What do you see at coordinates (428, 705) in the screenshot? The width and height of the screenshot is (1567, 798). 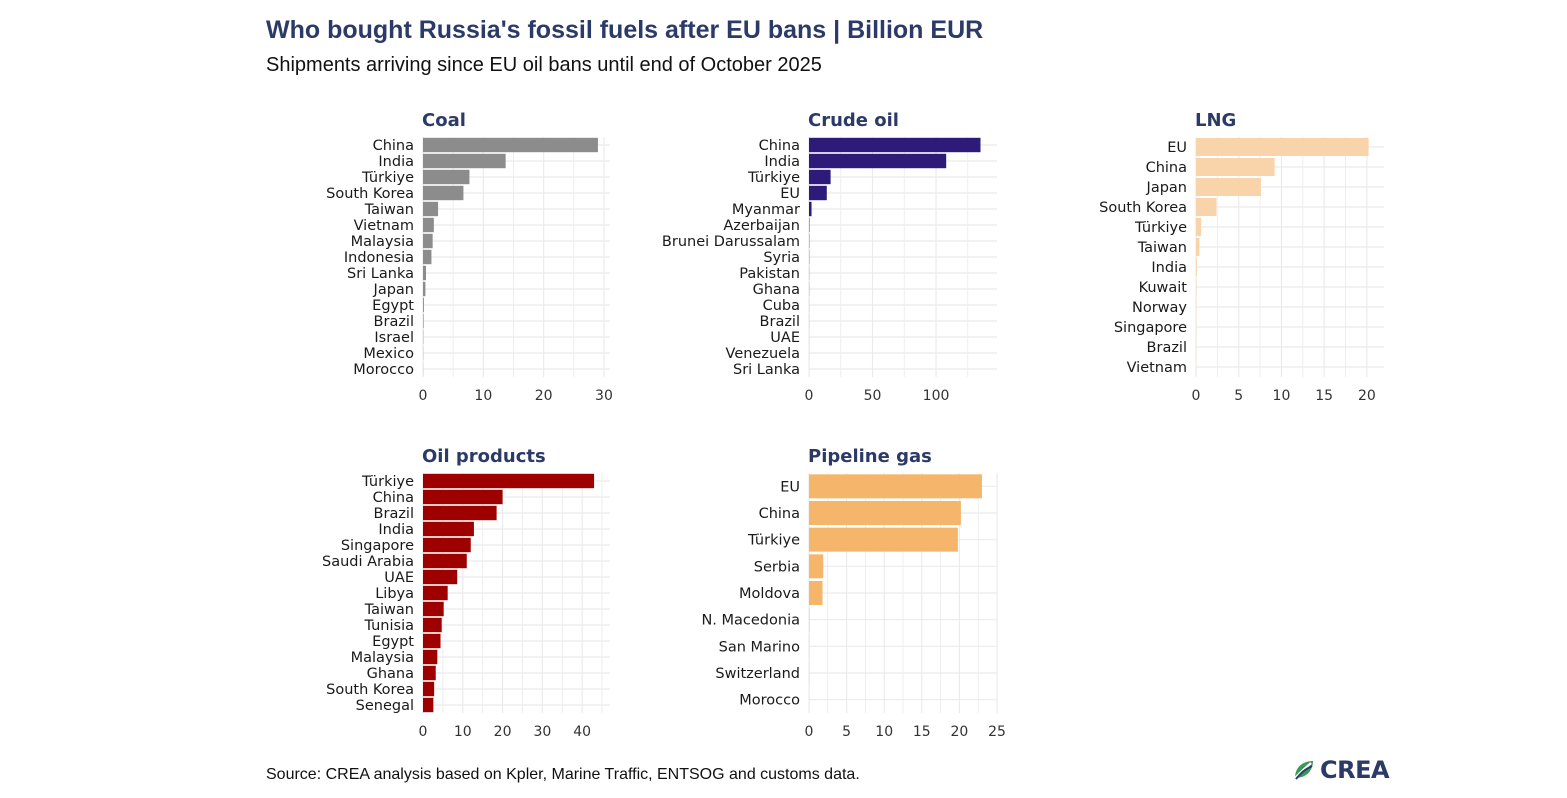 I see `bar-senegal` at bounding box center [428, 705].